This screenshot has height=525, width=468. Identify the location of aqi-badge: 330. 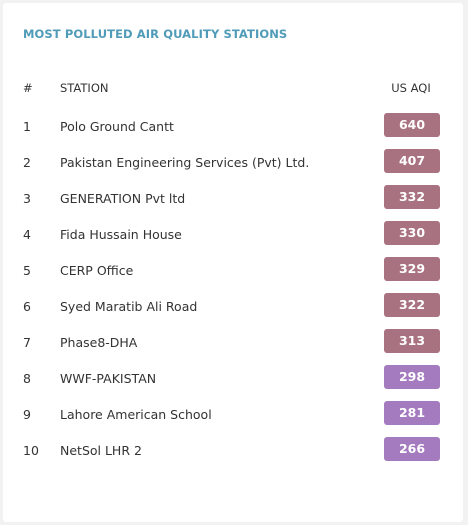
(412, 233).